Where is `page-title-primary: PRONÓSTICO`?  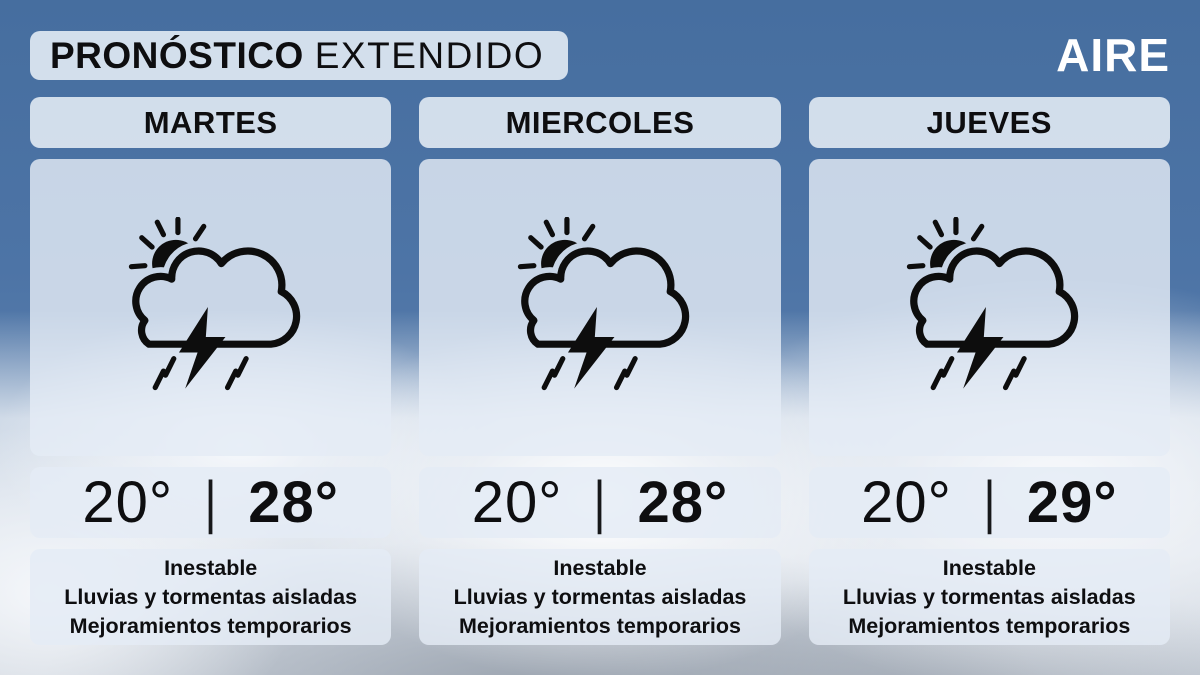 page-title-primary: PRONÓSTICO is located at coordinates (177, 55).